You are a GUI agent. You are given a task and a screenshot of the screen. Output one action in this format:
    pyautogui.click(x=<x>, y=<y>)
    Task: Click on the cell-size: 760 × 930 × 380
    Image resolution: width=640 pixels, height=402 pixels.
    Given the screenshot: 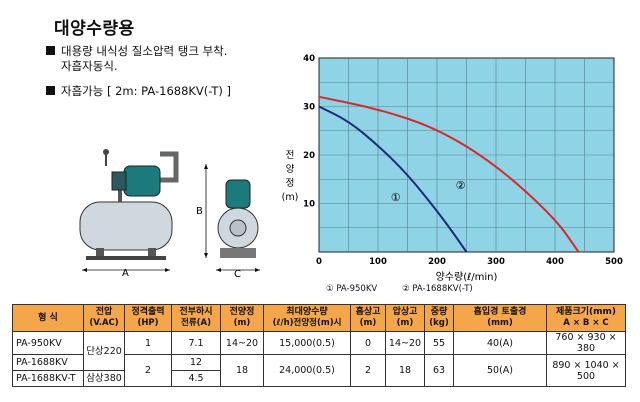 What is the action you would take?
    pyautogui.click(x=586, y=343)
    